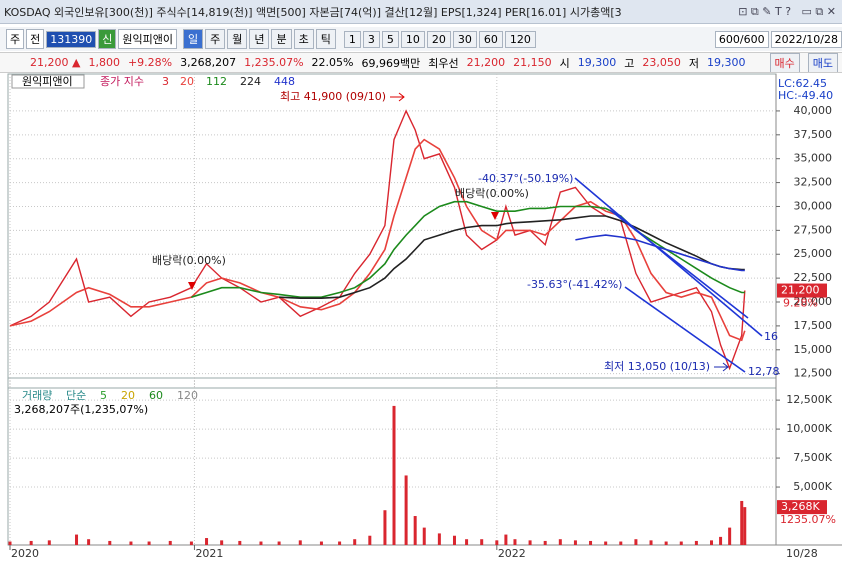 This screenshot has height=561, width=842. What do you see at coordinates (412, 39) in the screenshot?
I see `toolbar-item: 10` at bounding box center [412, 39].